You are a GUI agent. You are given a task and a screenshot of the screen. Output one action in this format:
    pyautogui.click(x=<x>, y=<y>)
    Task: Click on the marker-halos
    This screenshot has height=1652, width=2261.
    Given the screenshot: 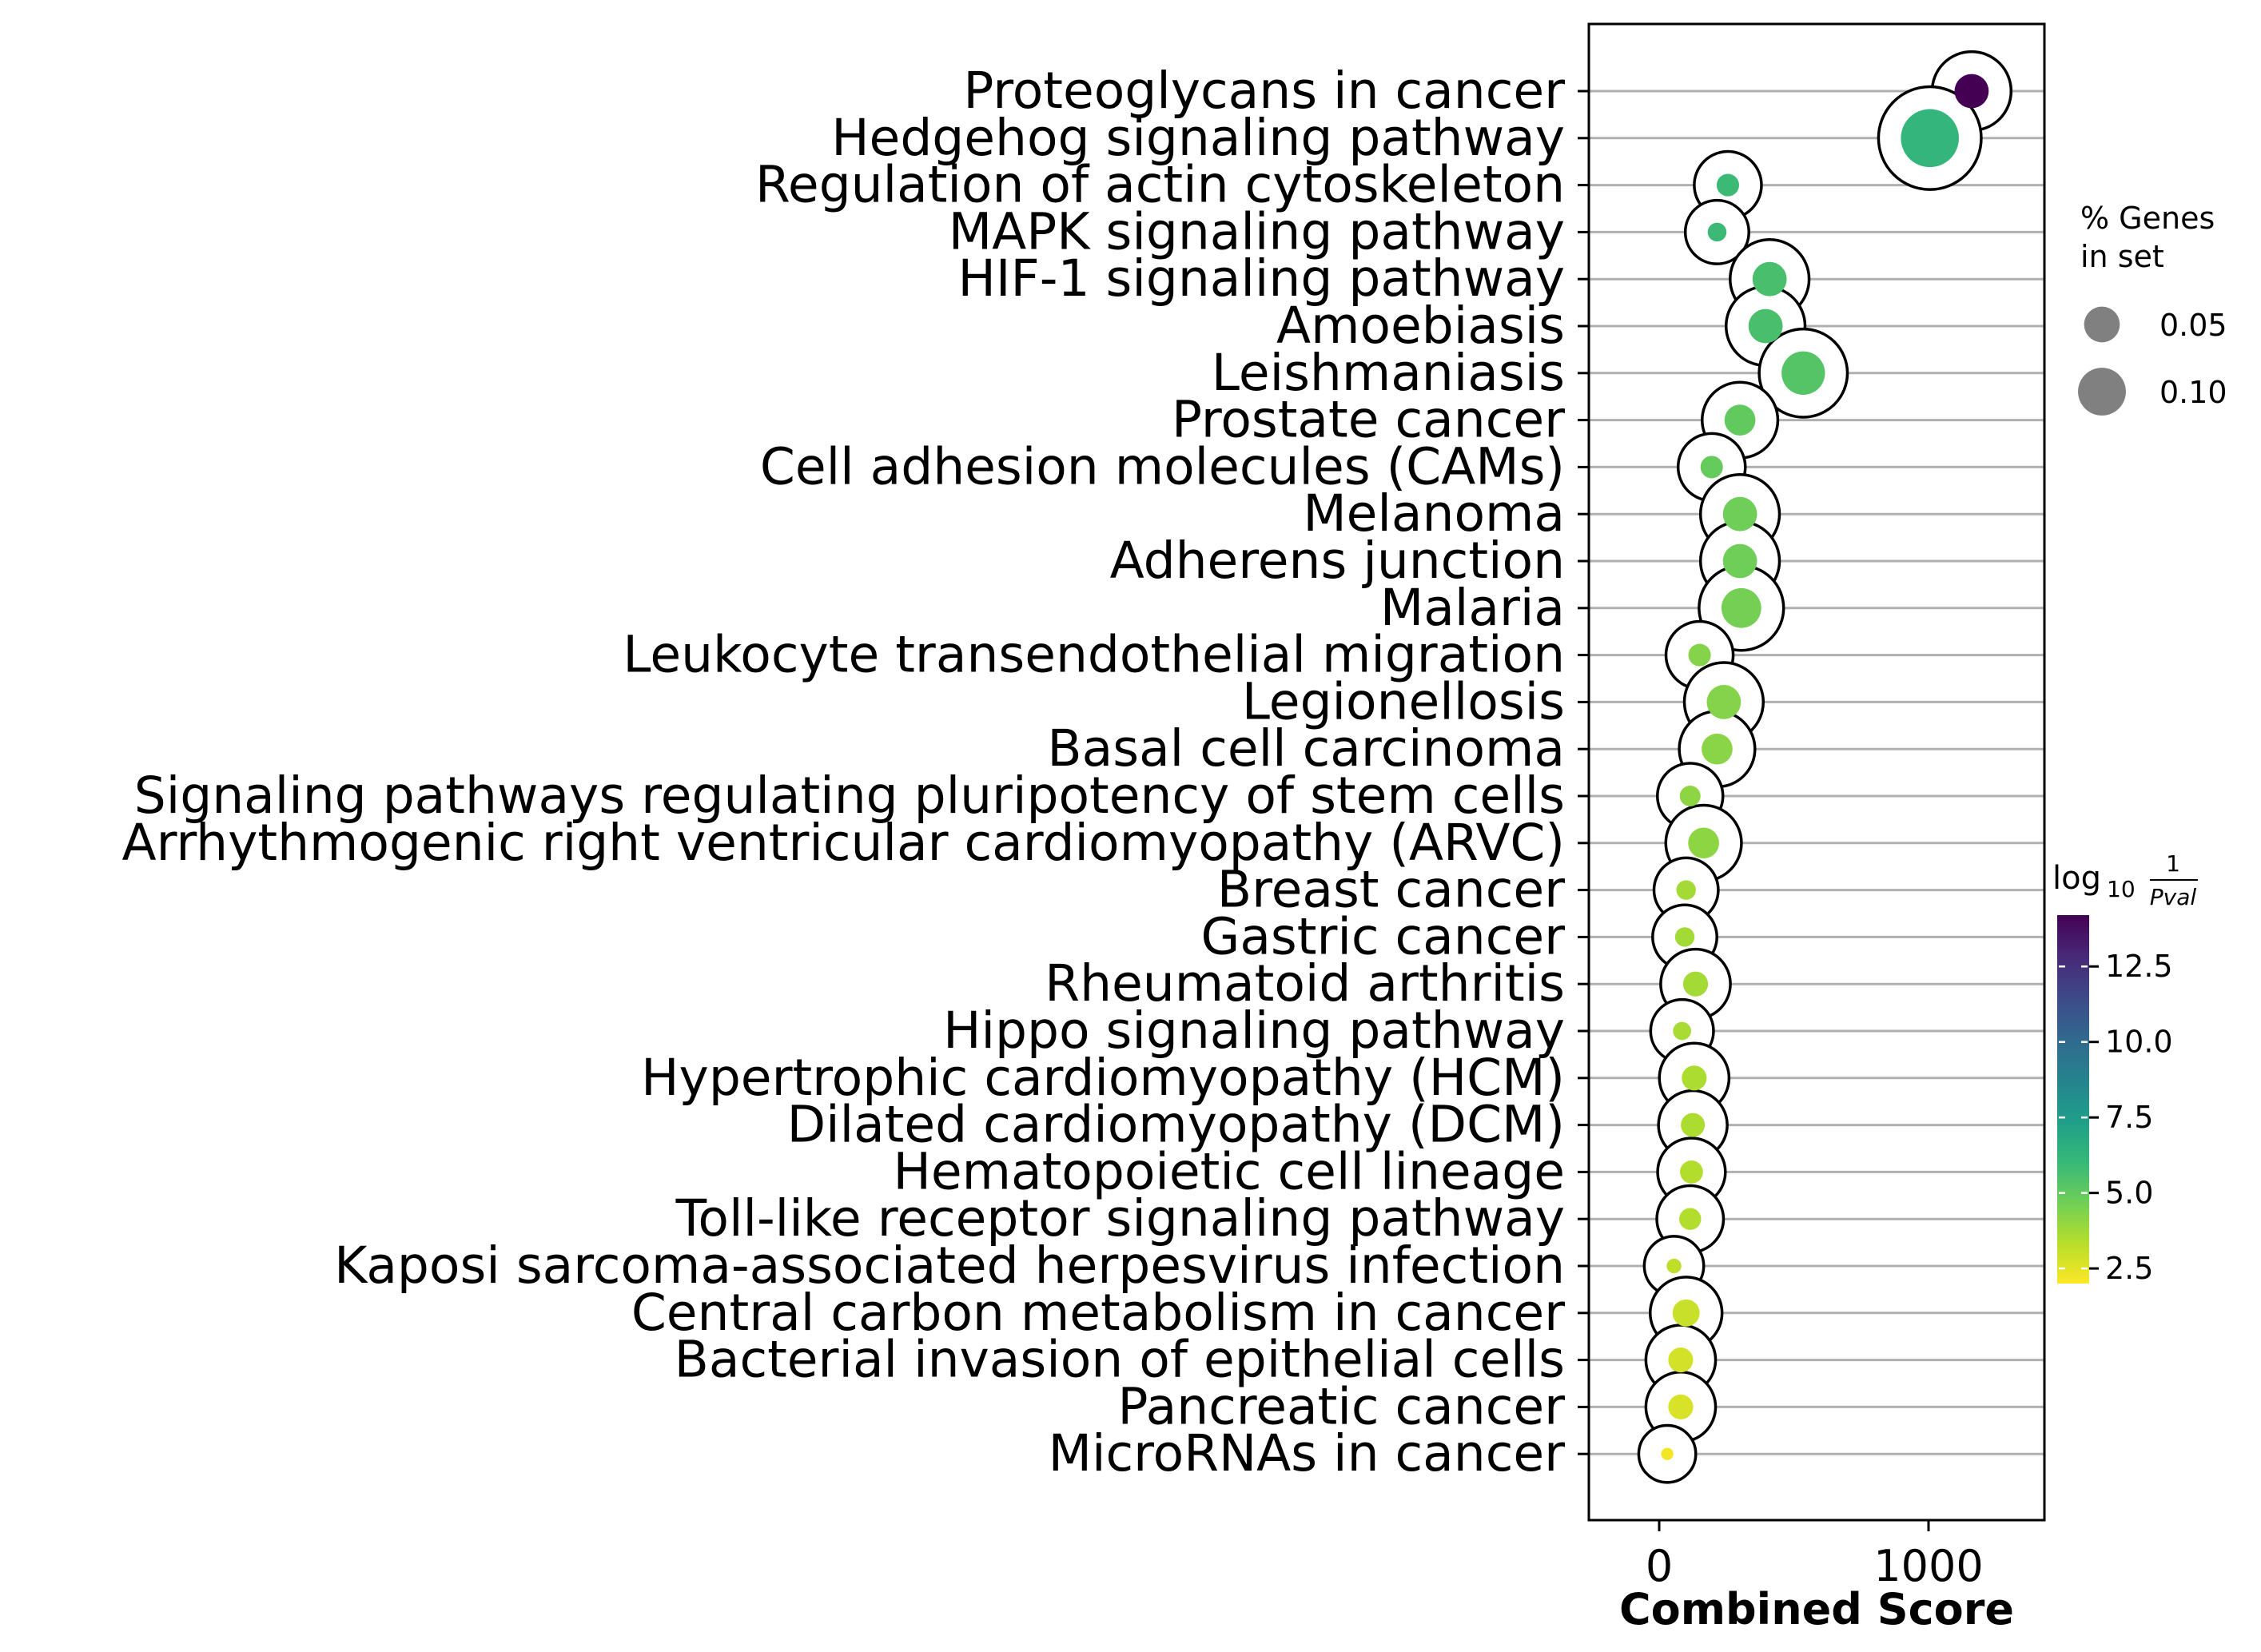 What is the action you would take?
    pyautogui.click(x=1825, y=767)
    